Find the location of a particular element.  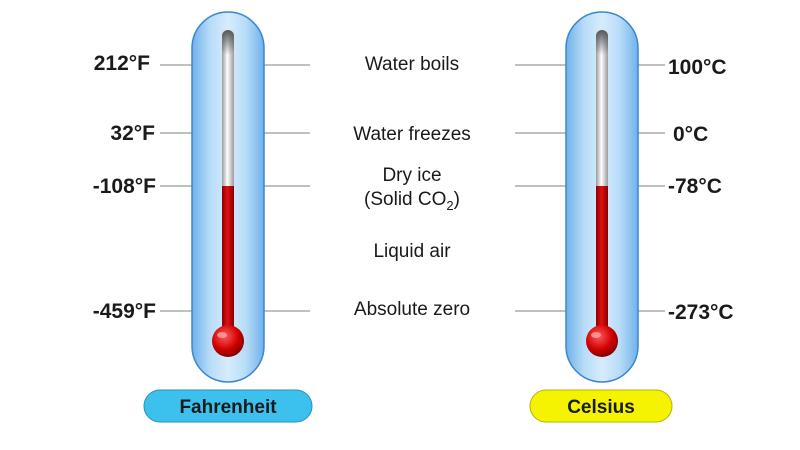

celsius-bulb is located at coordinates (602, 341).